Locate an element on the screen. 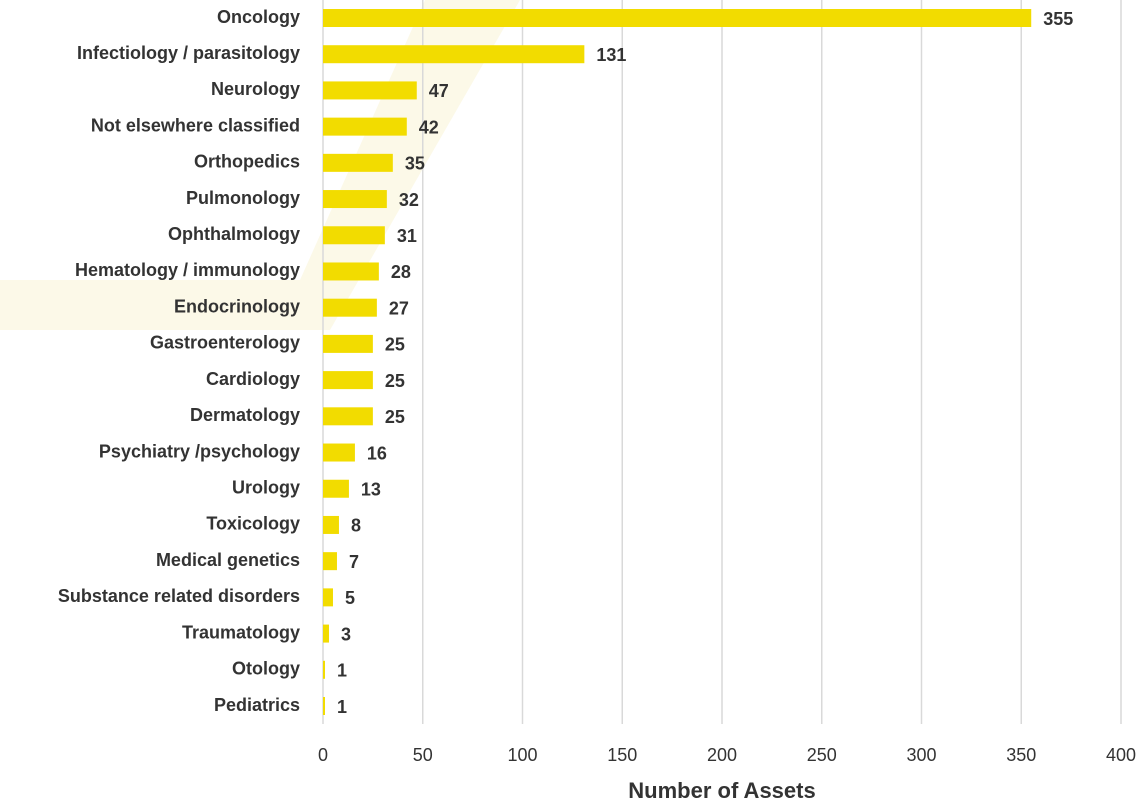  data-label: 28 is located at coordinates (401, 272).